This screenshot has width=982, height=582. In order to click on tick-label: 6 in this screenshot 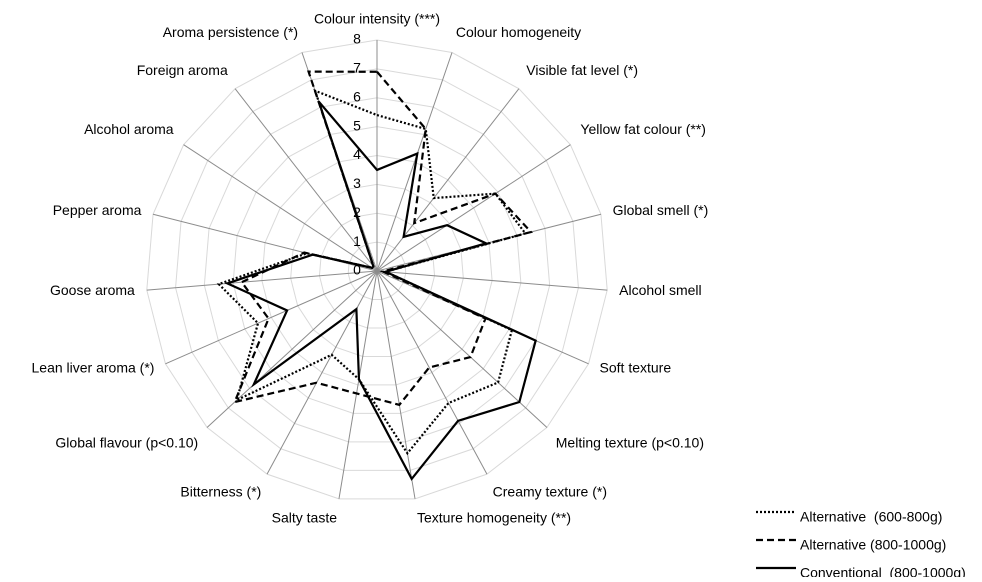, I will do `click(357, 96)`.